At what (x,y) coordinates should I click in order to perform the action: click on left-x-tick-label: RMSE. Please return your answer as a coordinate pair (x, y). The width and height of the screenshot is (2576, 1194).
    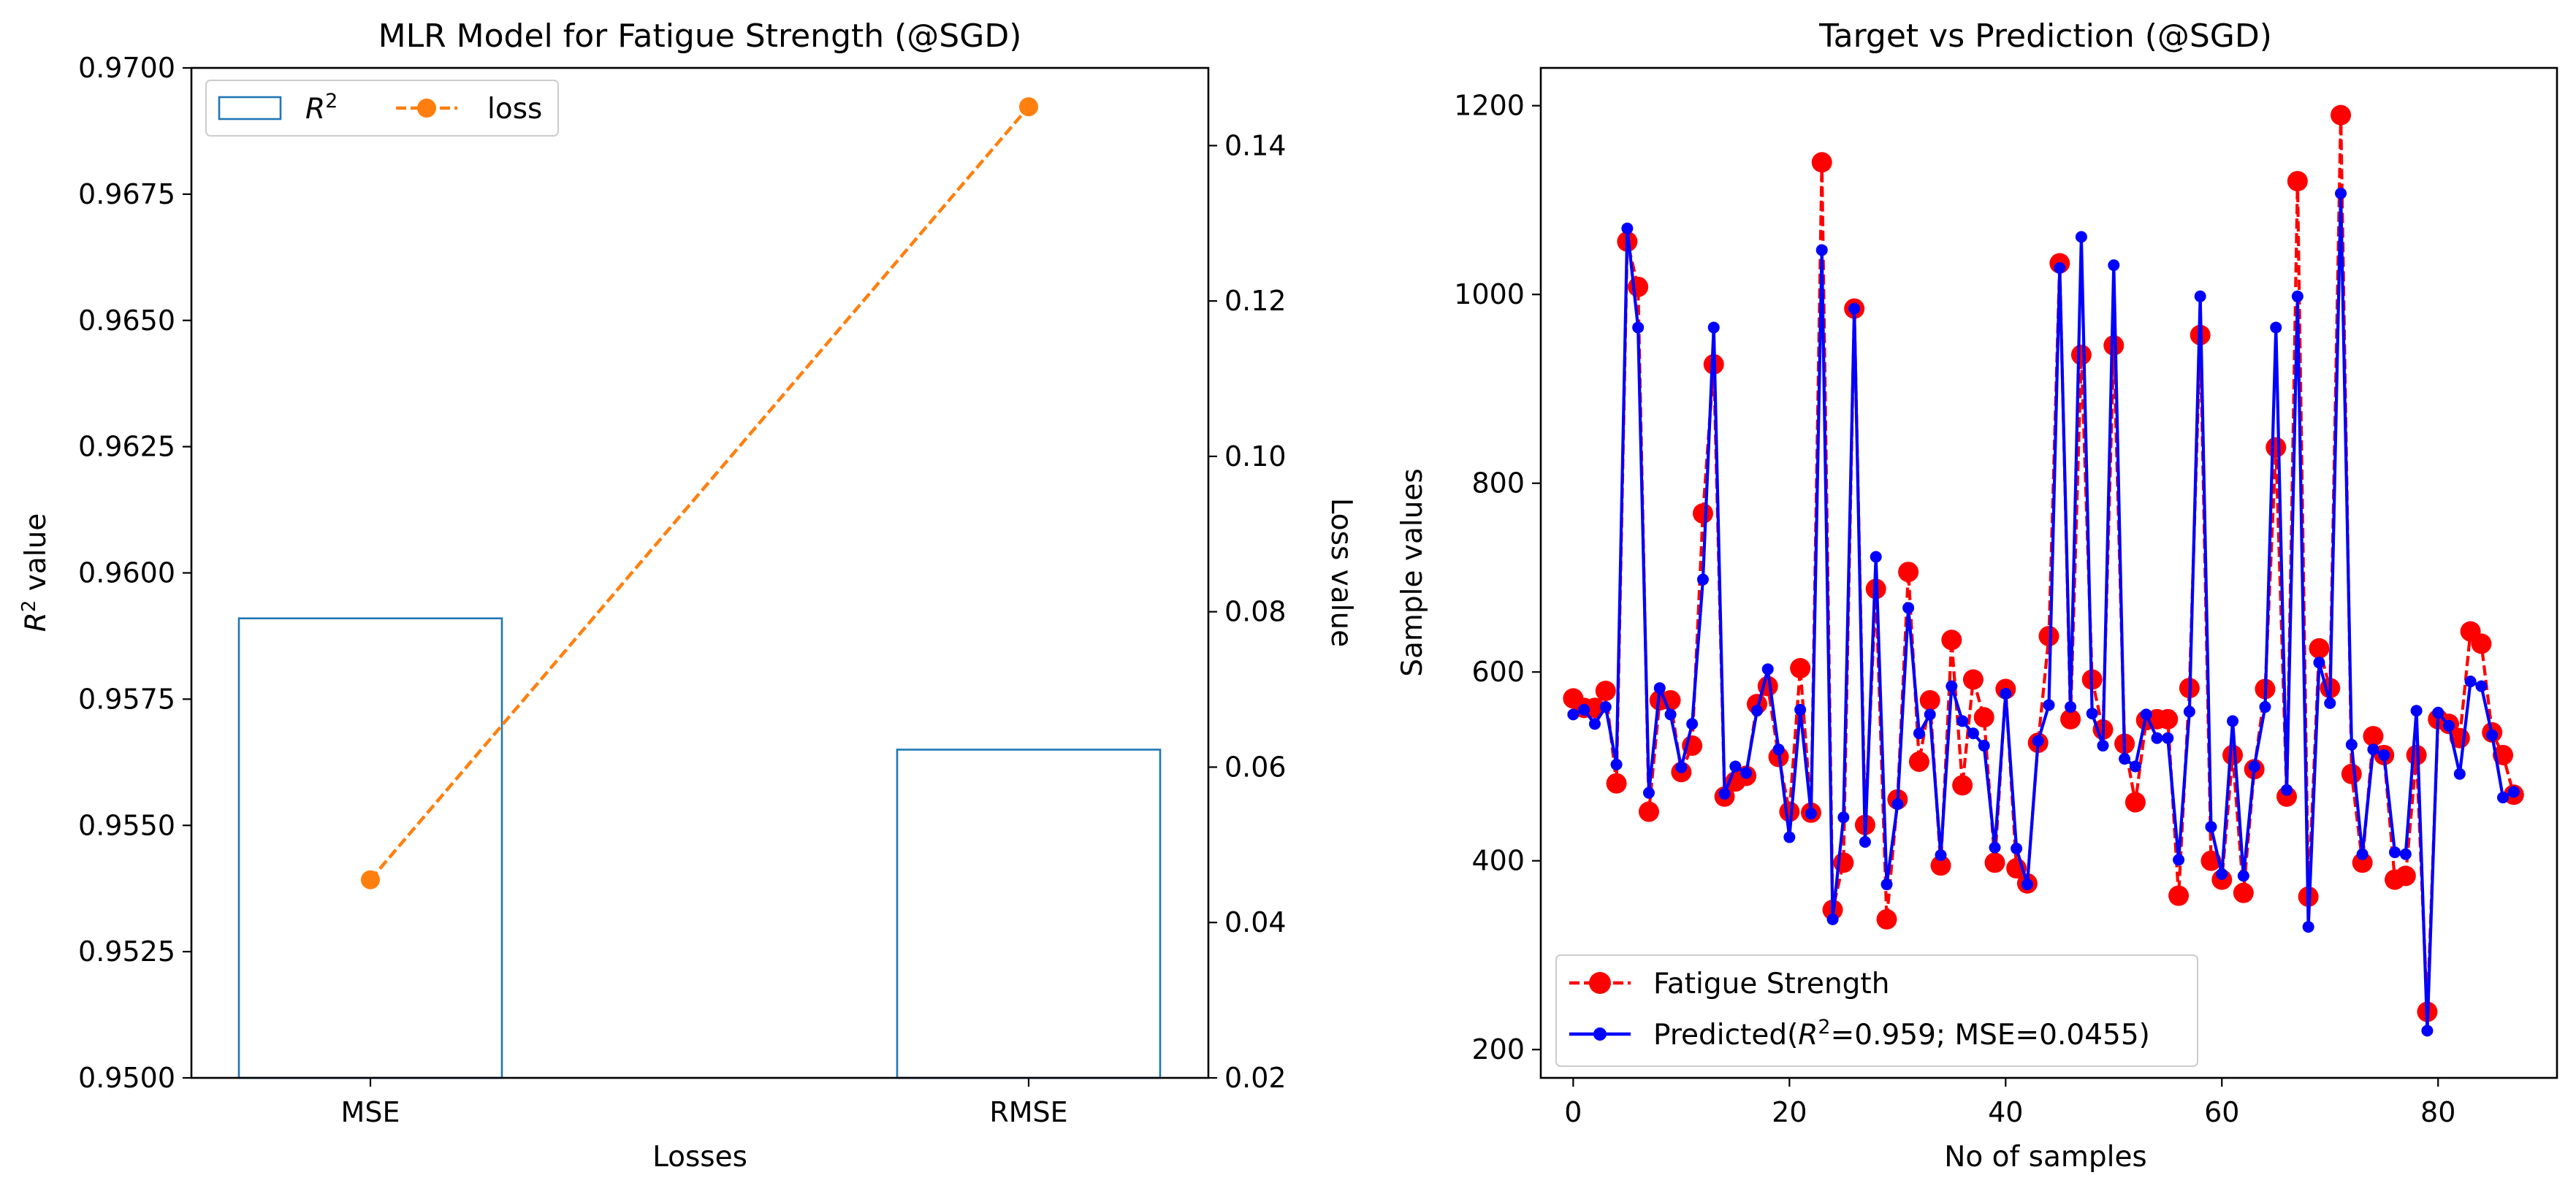
    Looking at the image, I should click on (1028, 1112).